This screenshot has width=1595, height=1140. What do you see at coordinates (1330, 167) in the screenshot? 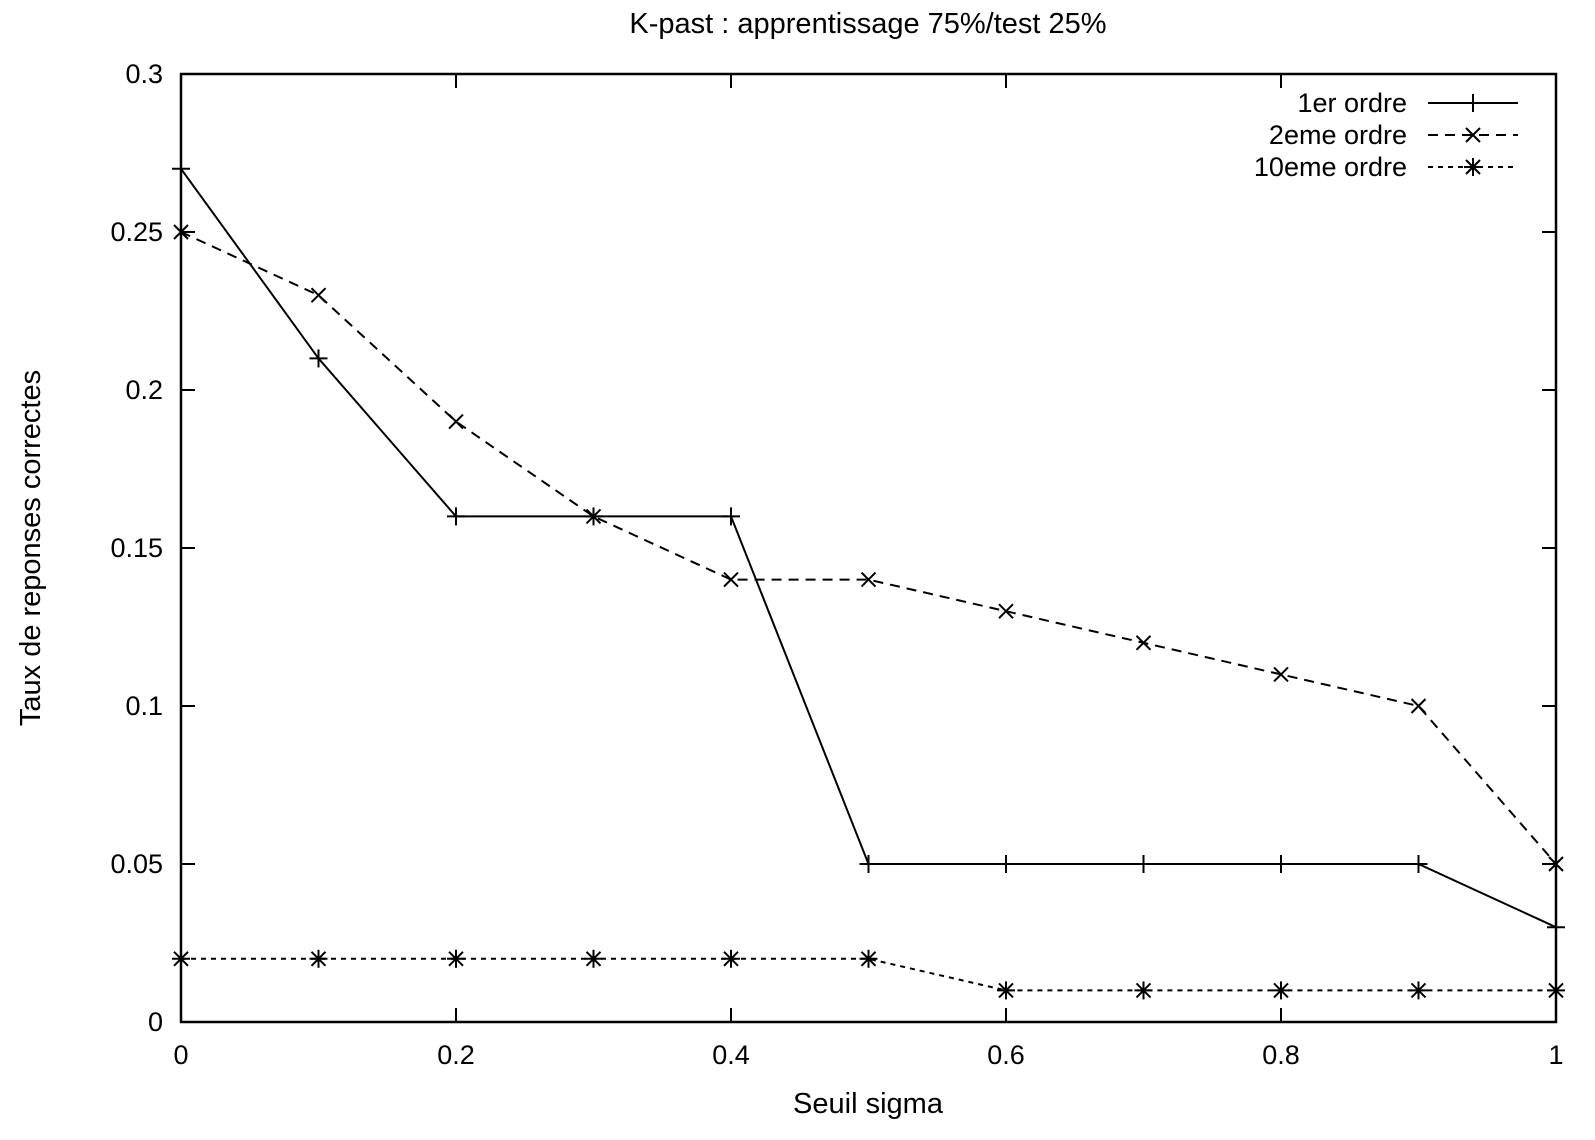
I see `legend-label: 10eme ordre` at bounding box center [1330, 167].